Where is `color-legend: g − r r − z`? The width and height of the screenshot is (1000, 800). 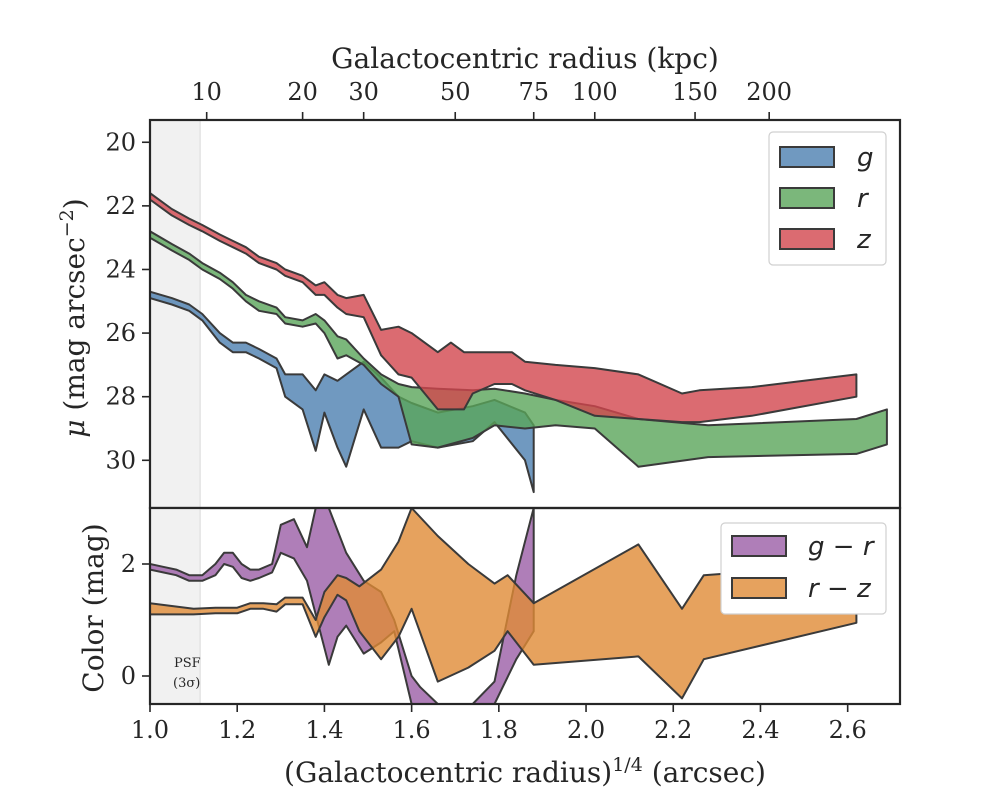 color-legend: g − r r − z is located at coordinates (803, 568).